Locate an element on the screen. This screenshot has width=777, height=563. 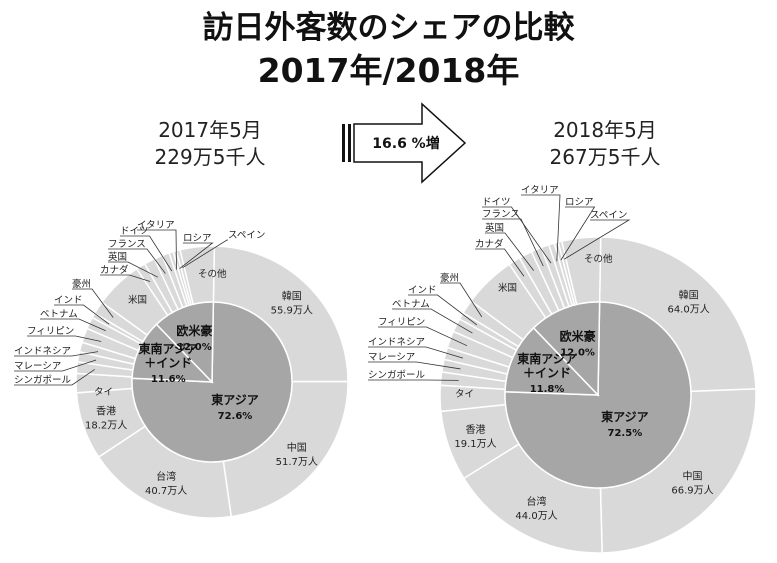
period-2018-month: 2018年5月 is located at coordinates (605, 130).